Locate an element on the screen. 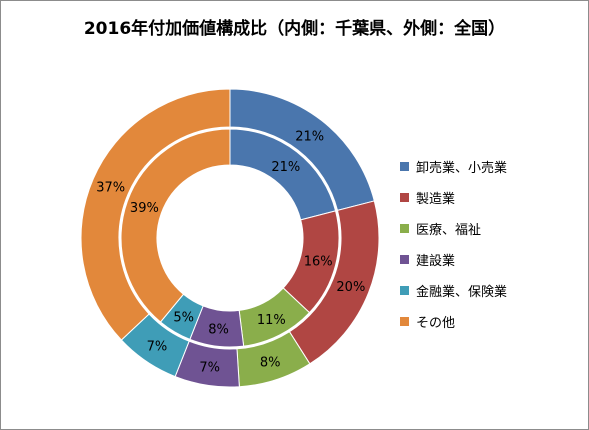  data-label-inner-4: 5% is located at coordinates (183, 317).